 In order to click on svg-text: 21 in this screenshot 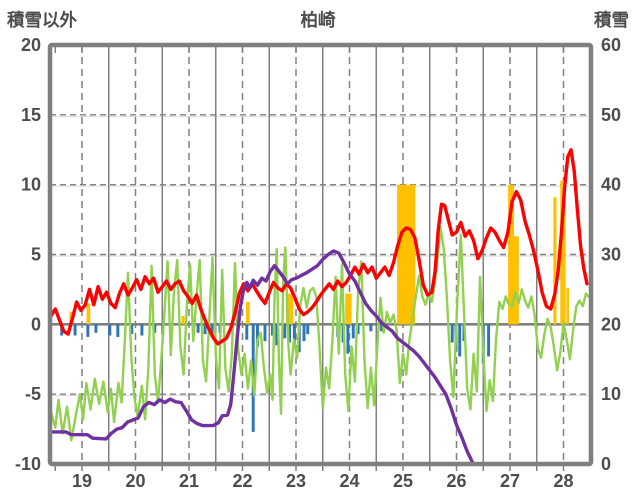, I will do `click(189, 481)`.